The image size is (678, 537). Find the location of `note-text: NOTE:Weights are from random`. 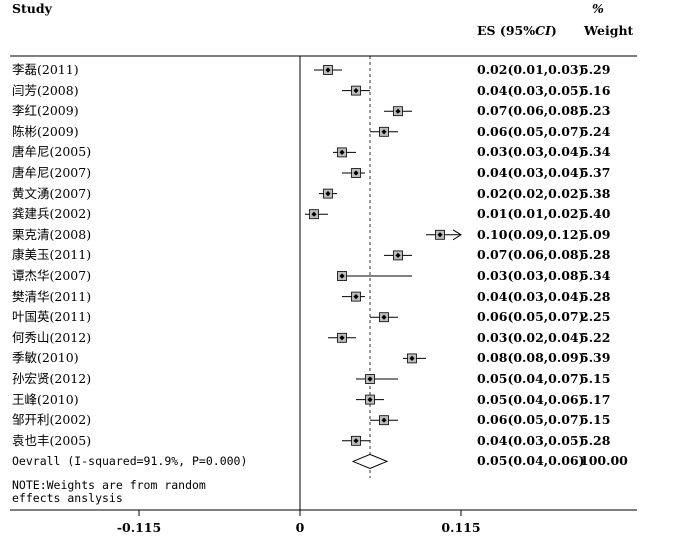

note-text: NOTE:Weights are from random is located at coordinates (109, 485).